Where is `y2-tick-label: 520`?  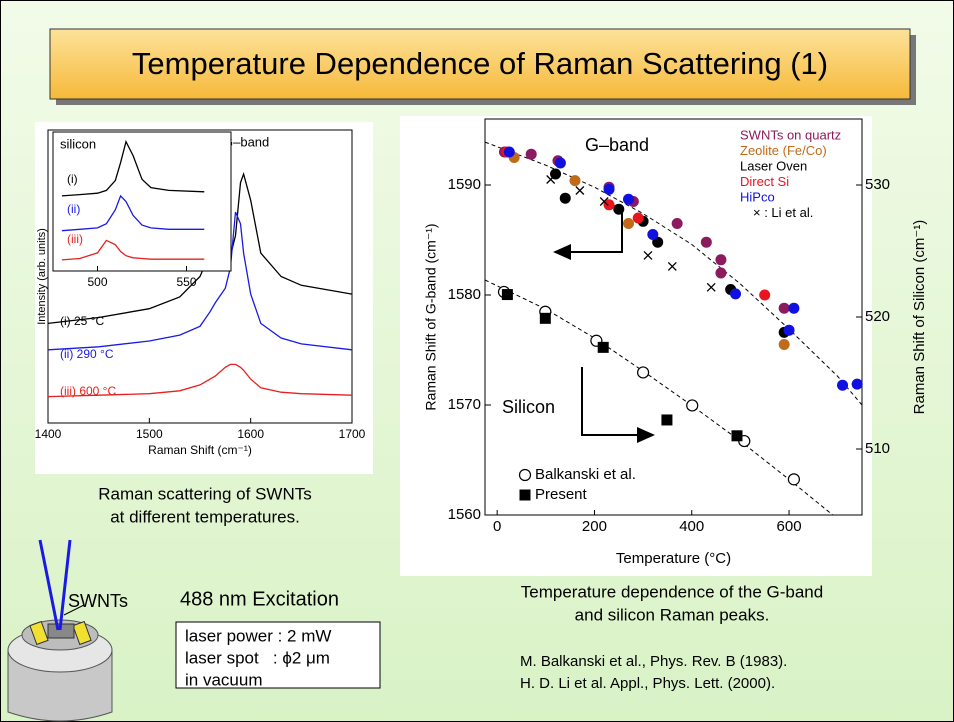
y2-tick-label: 520 is located at coordinates (877, 316).